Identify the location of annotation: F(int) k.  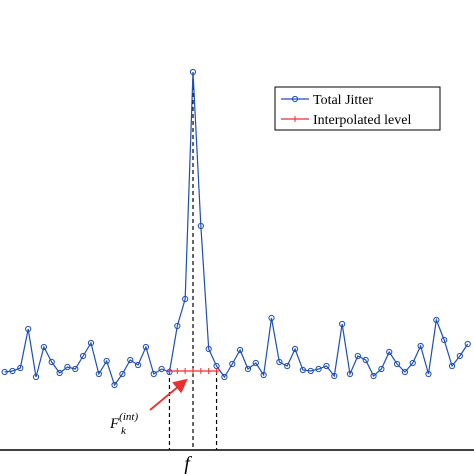
(123, 424).